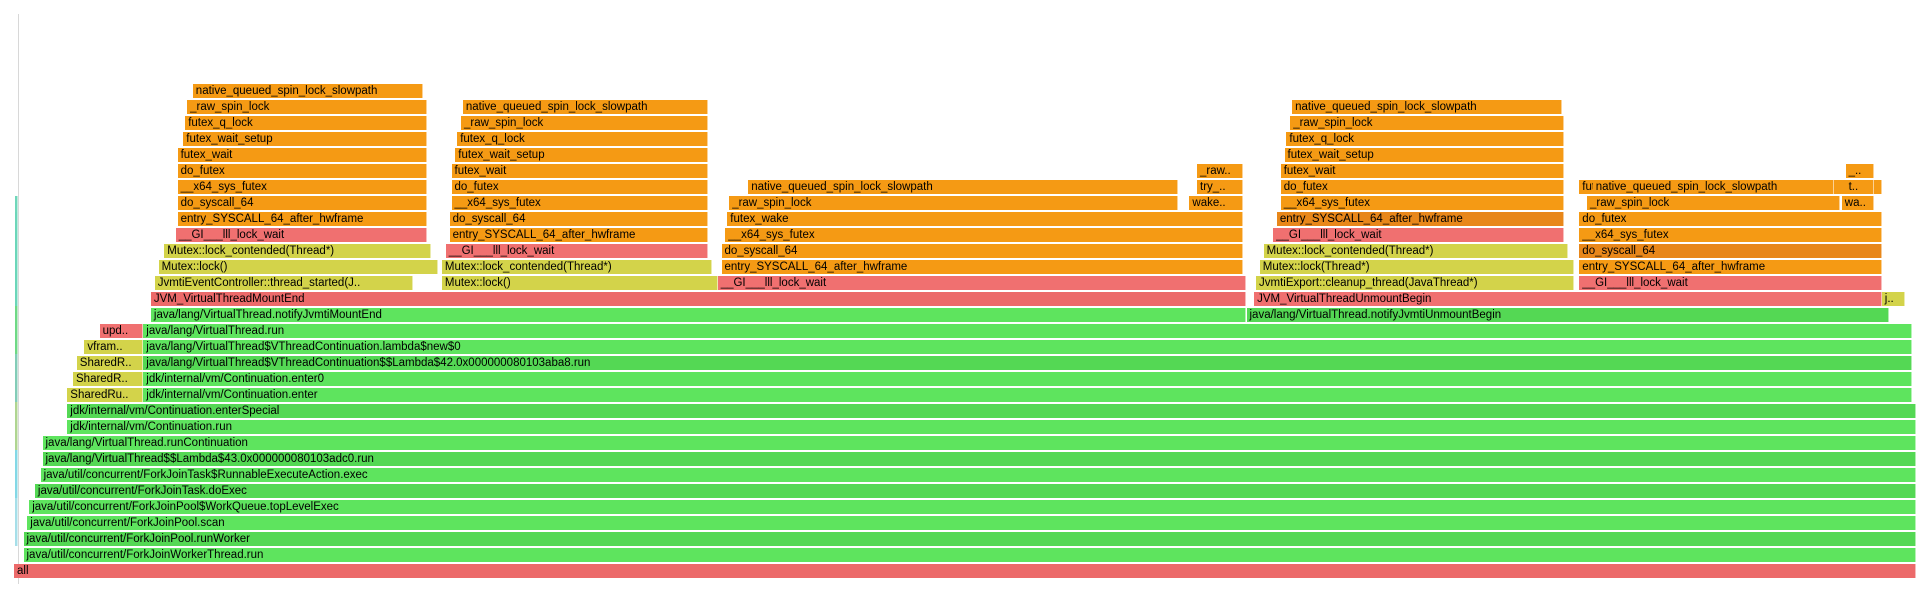  Describe the element at coordinates (1416, 267) in the screenshot. I see `stack-frame: Mutex::lock(Thread*)` at that location.